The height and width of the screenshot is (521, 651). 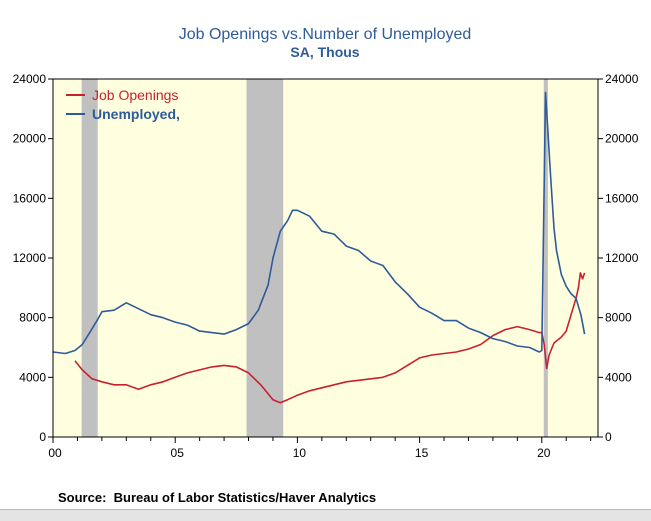 I want to click on y-tick-label-right: 20000, so click(x=622, y=139).